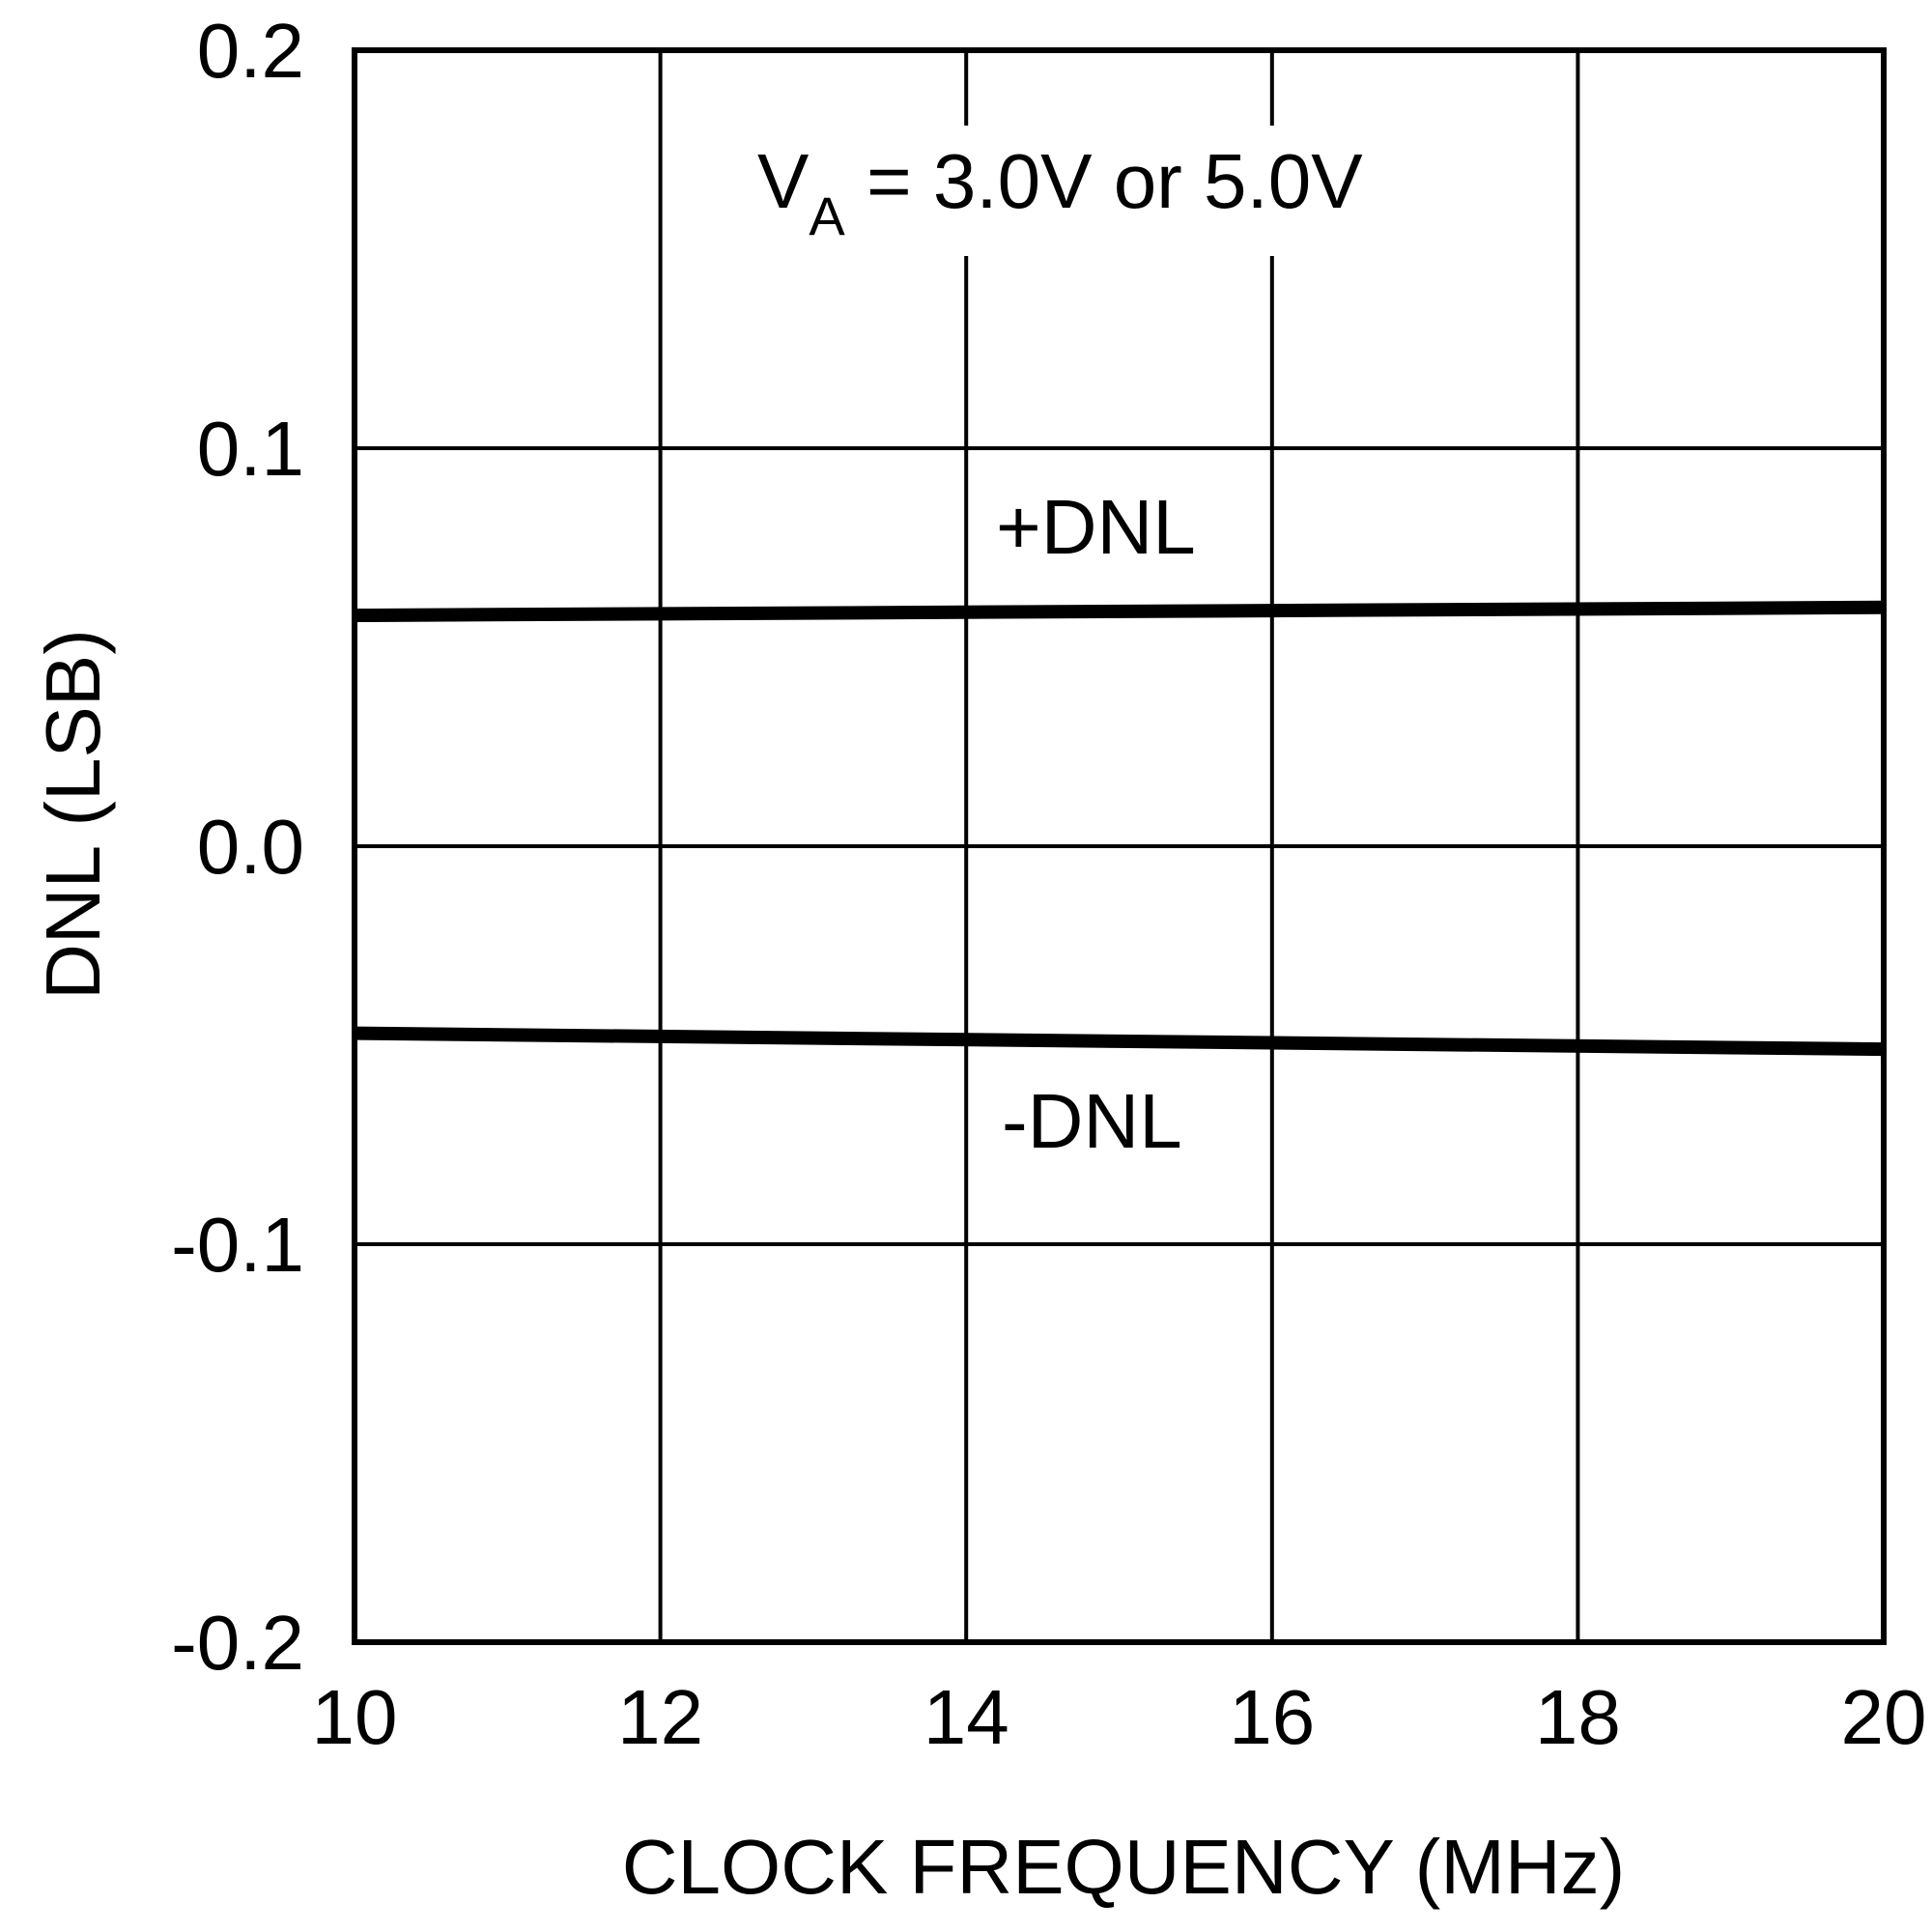  Describe the element at coordinates (660, 1717) in the screenshot. I see `x-tick-label: 12` at that location.